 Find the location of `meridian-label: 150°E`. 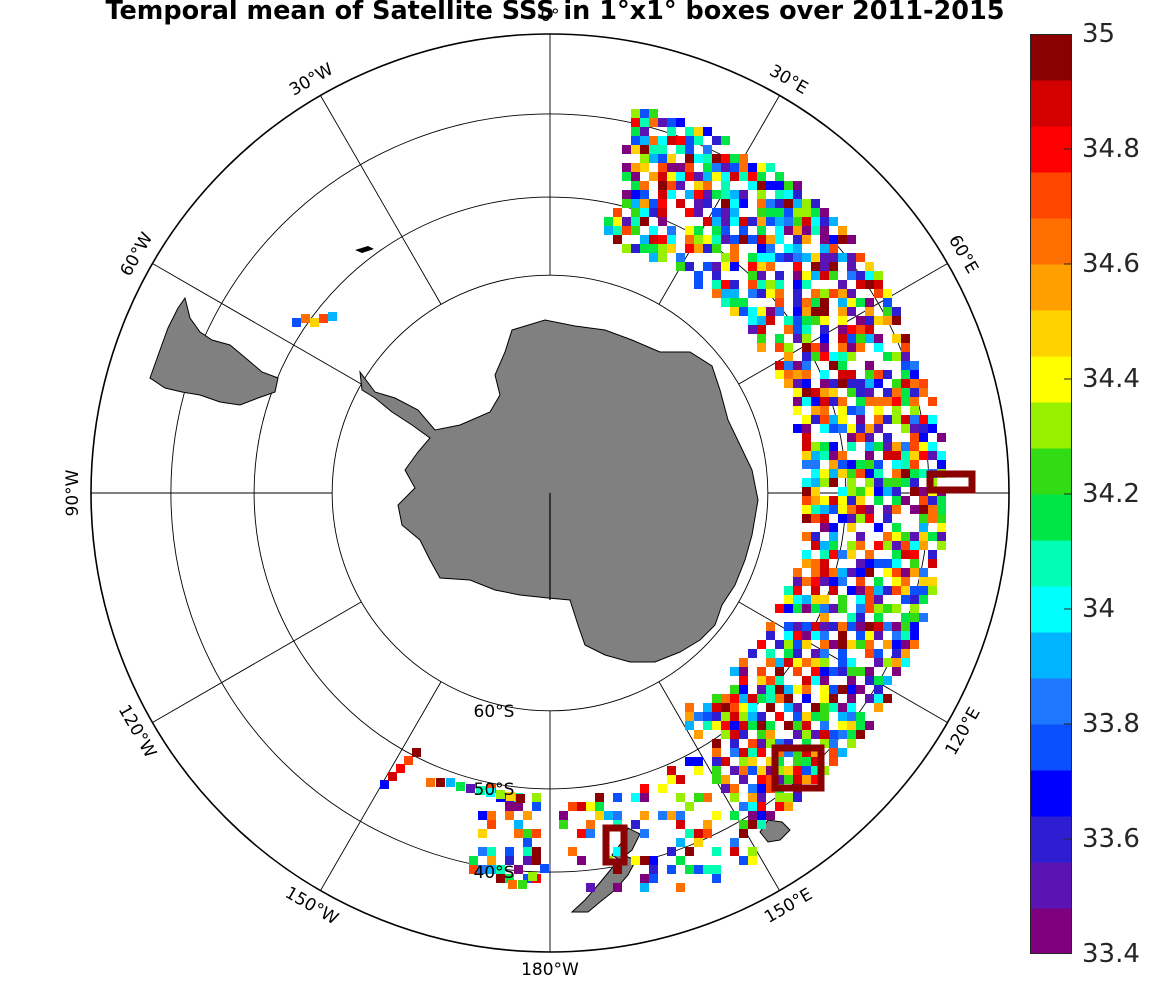

meridian-label: 150°E is located at coordinates (788, 906).